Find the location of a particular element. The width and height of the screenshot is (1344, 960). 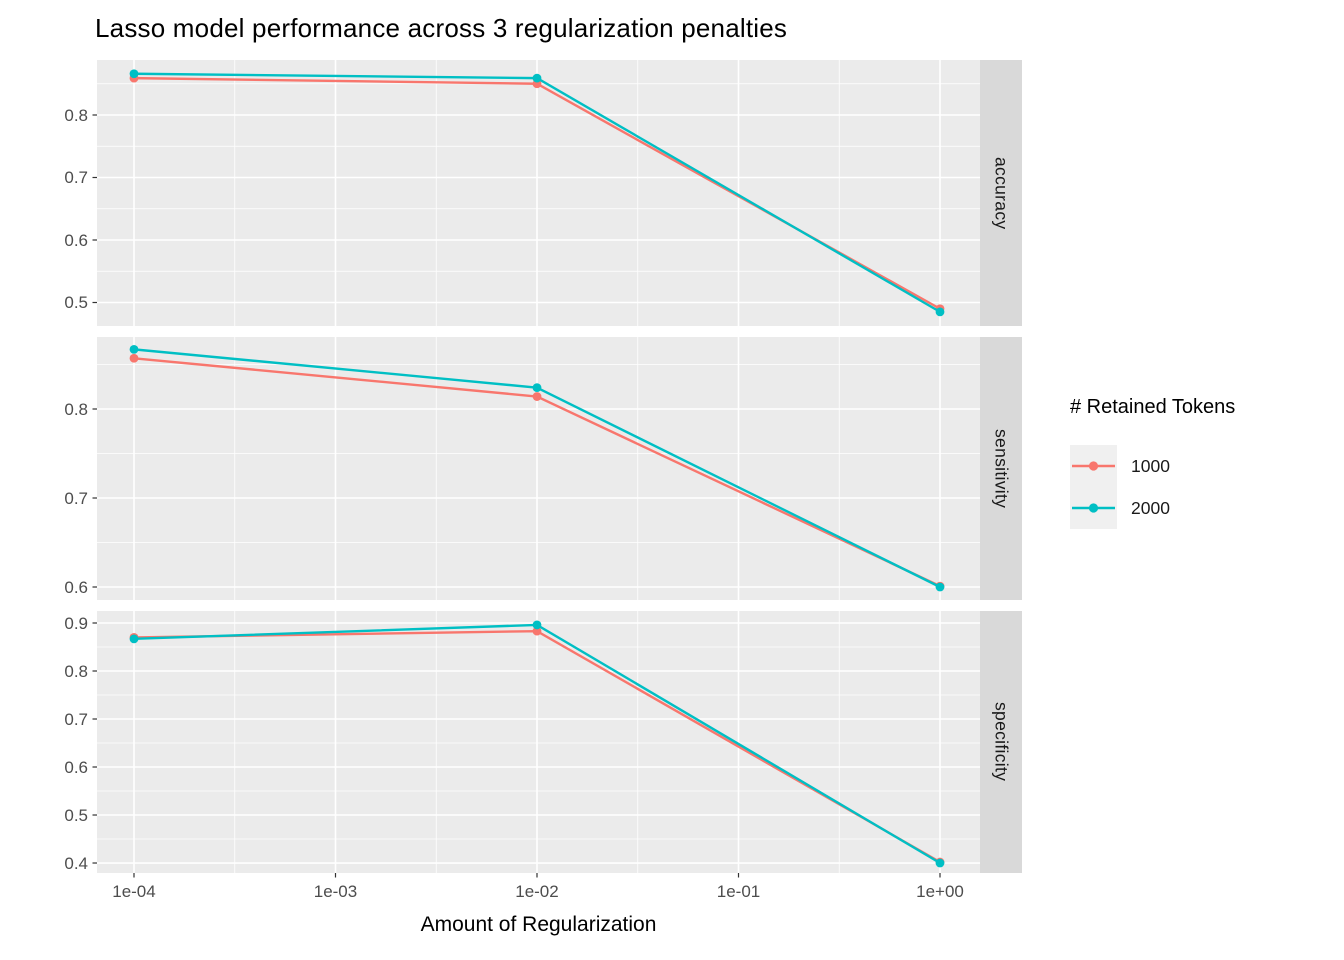

legend: # Retained Tokens 1000 2000 is located at coordinates (1200, 462).